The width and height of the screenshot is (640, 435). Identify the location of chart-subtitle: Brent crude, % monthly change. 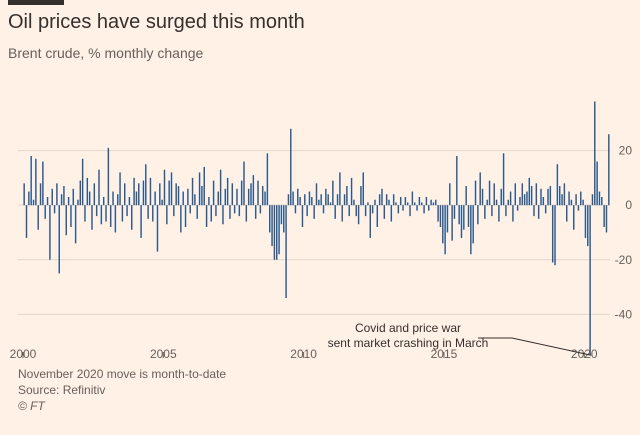
(106, 53).